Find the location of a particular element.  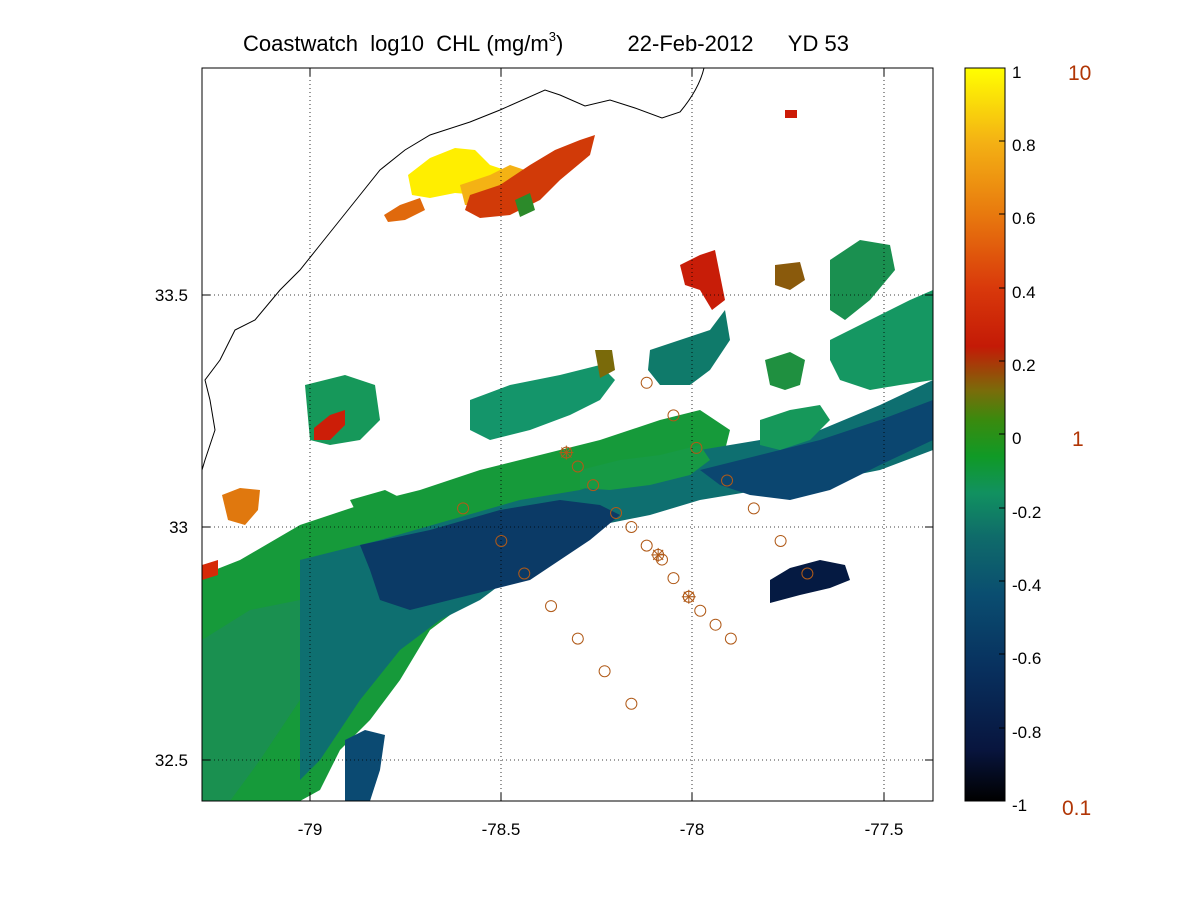

chl-patch-west-small is located at coordinates (377, 505).